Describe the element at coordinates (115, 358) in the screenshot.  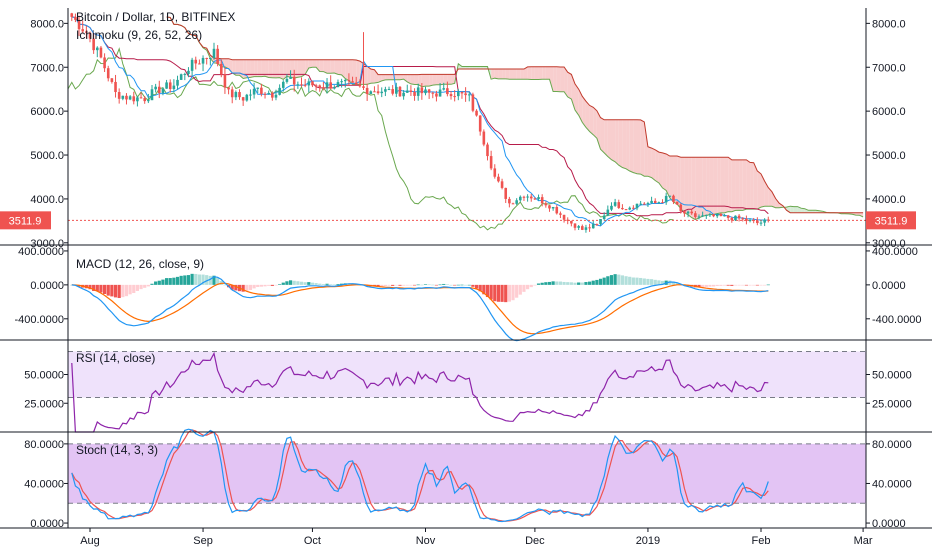
I see `rsi-label: RSI (14, close)` at that location.